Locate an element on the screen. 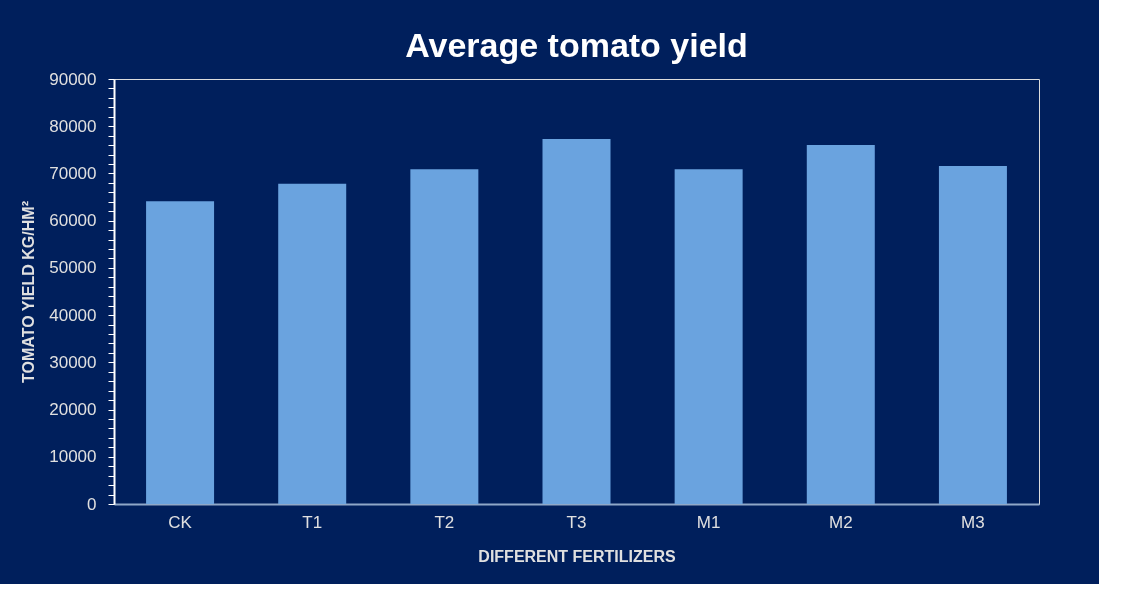  x-tick-label: M1 is located at coordinates (708, 522).